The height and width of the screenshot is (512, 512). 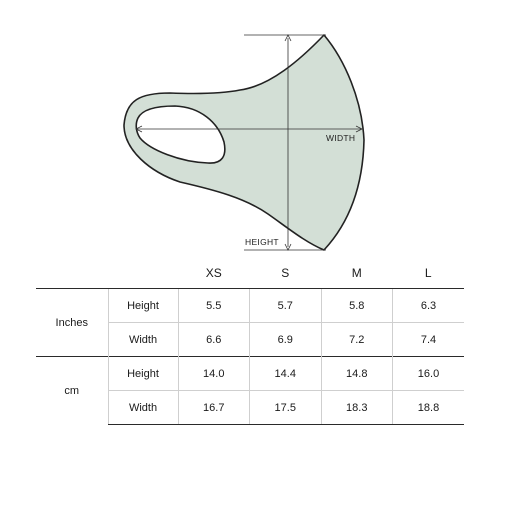 What do you see at coordinates (72, 390) in the screenshot?
I see `unit-label-cm: cm` at bounding box center [72, 390].